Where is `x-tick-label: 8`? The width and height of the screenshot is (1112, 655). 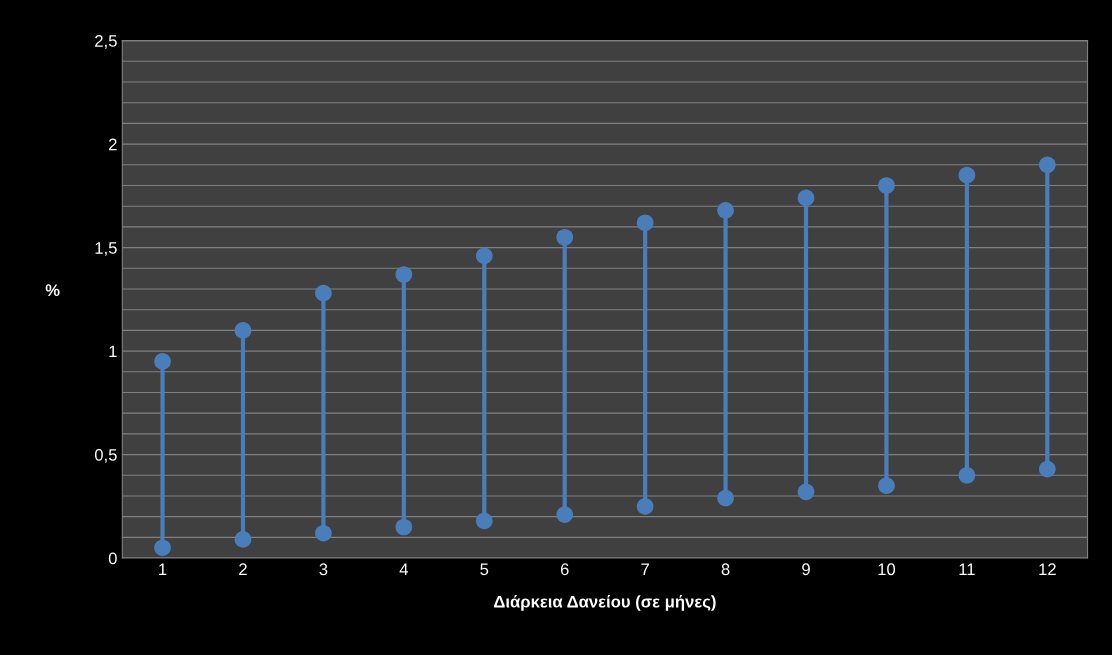 x-tick-label: 8 is located at coordinates (725, 569).